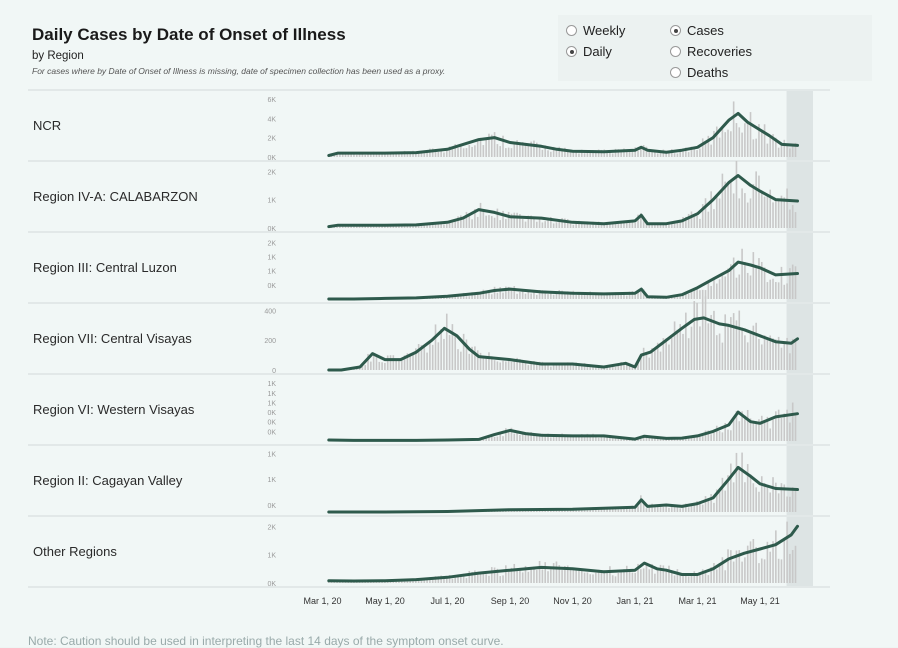  Describe the element at coordinates (271, 506) in the screenshot. I see `y-tick-label: 0K` at that location.